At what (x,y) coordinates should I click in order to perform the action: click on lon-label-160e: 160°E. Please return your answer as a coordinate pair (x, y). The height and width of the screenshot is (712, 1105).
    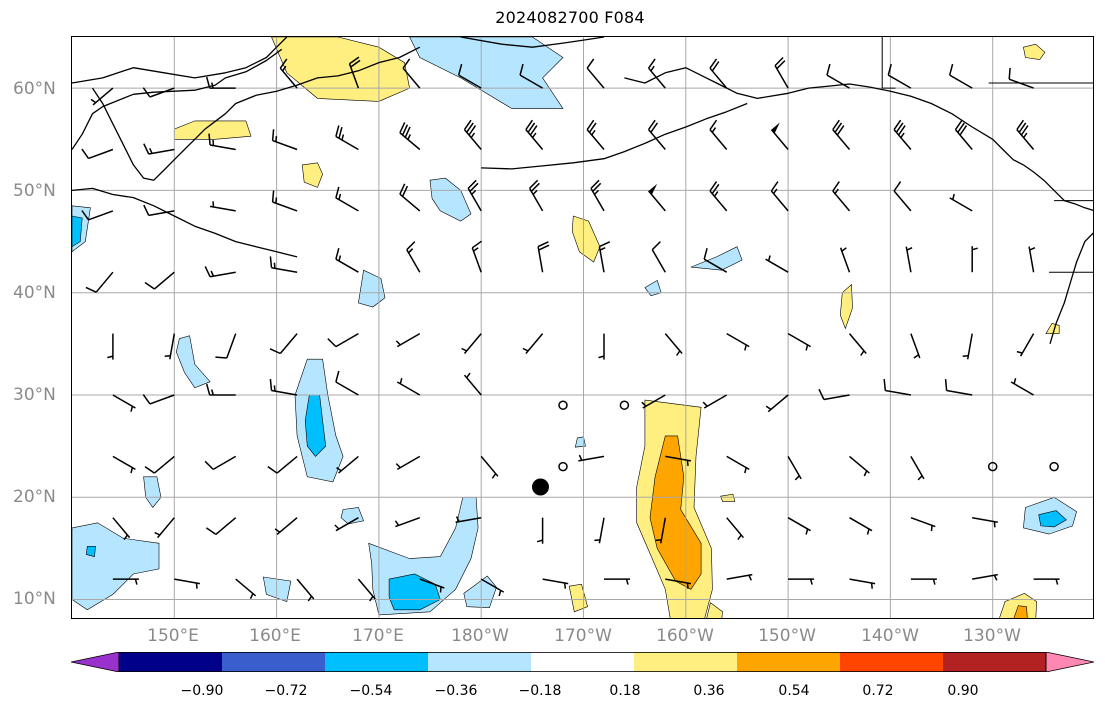
    Looking at the image, I should click on (275, 636).